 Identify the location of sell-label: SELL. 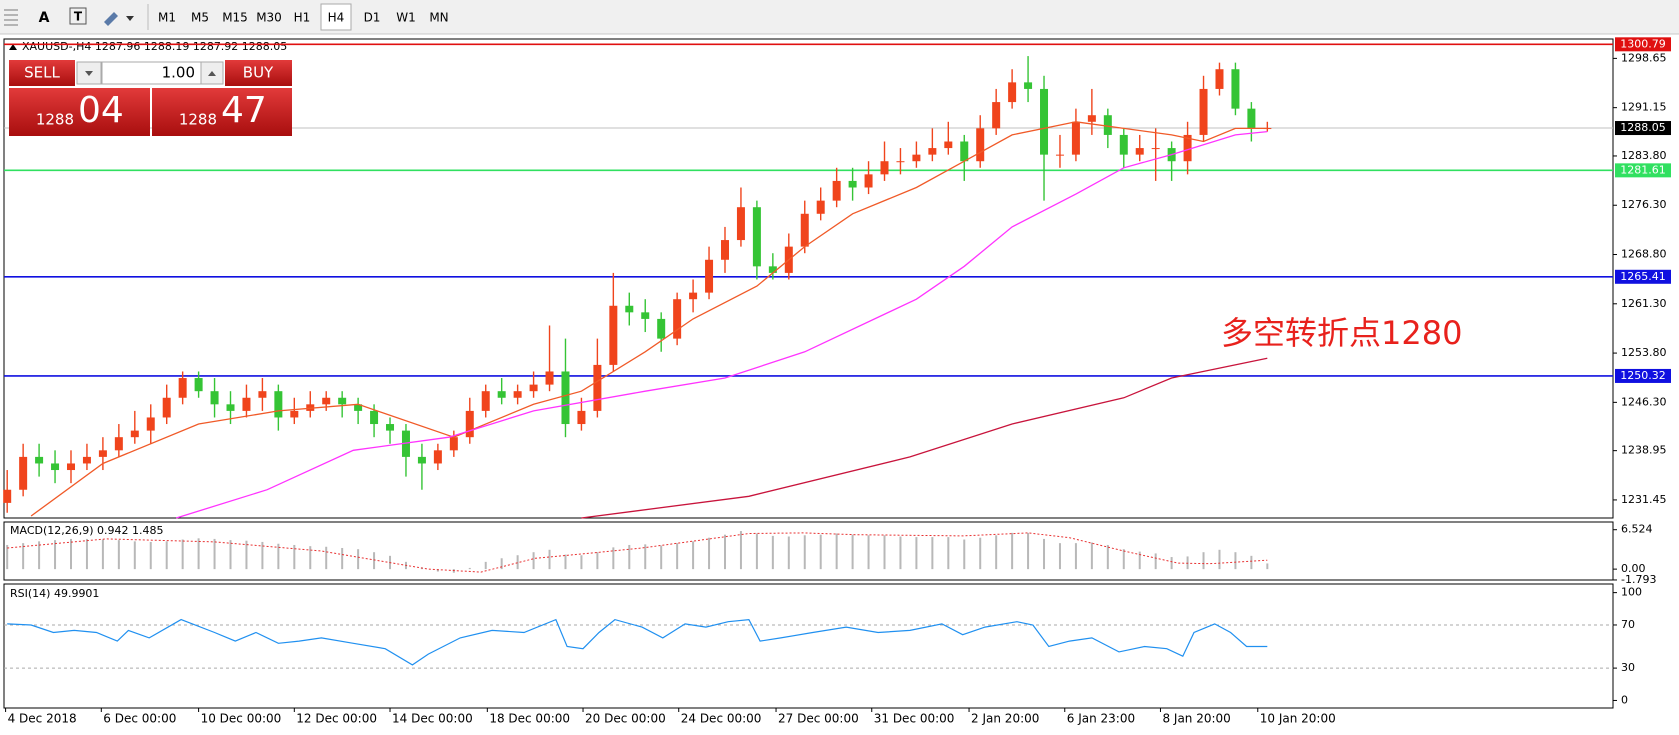
(42, 73).